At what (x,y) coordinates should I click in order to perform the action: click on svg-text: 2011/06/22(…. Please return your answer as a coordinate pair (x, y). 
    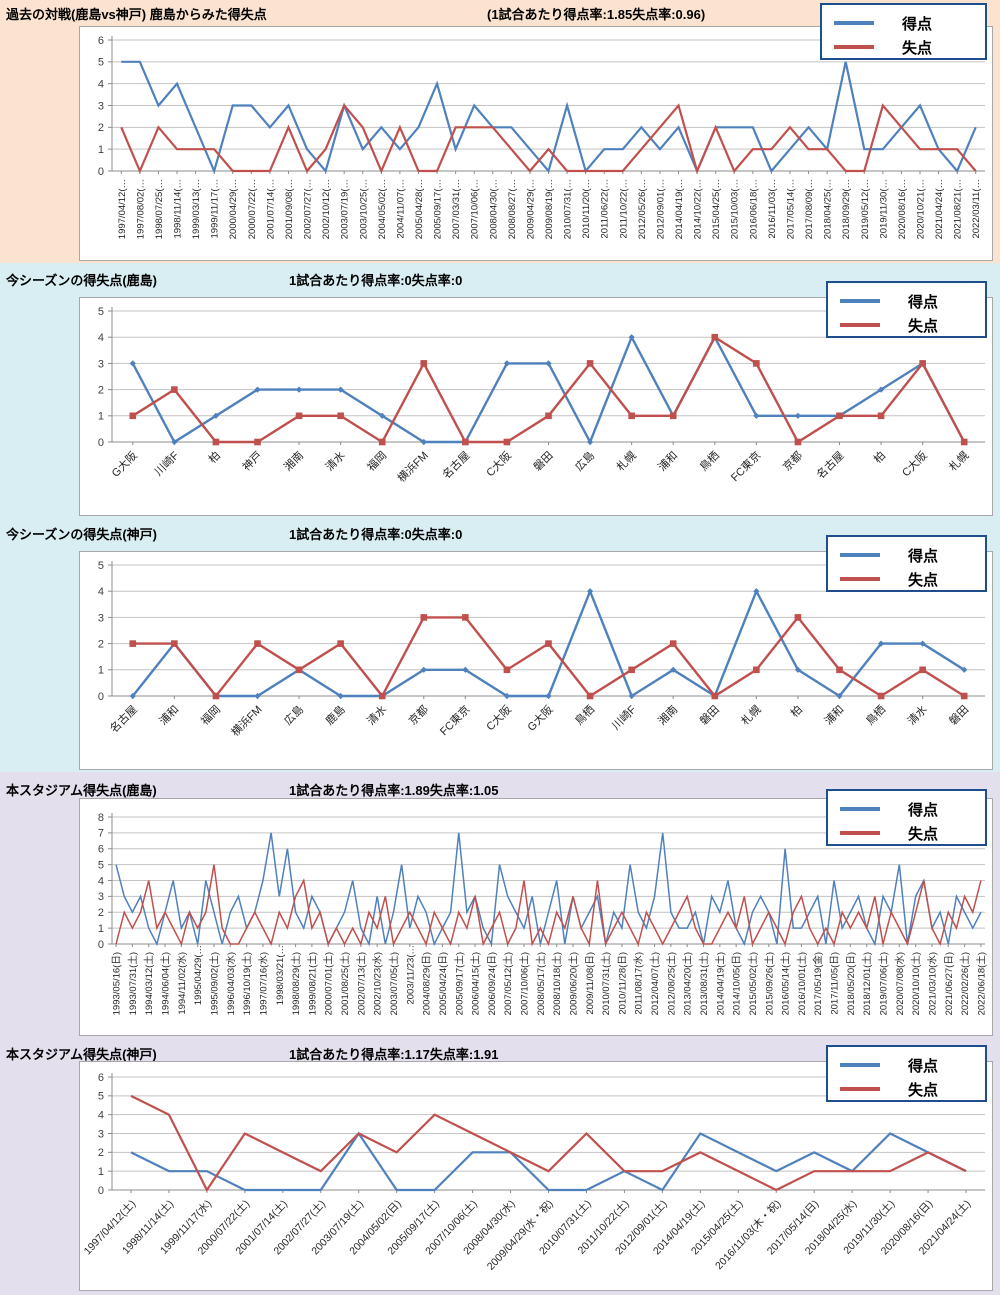
    Looking at the image, I should click on (605, 209).